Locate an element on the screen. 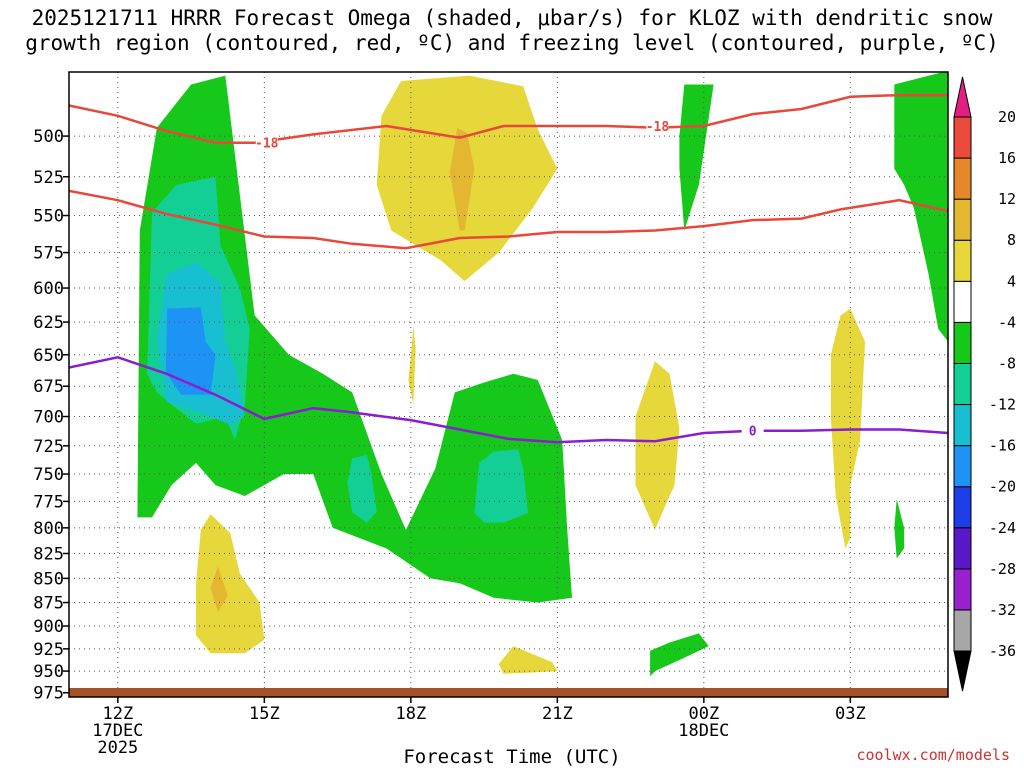 This screenshot has width=1024, height=768. colorbar-min-arrow is located at coordinates (962, 671).